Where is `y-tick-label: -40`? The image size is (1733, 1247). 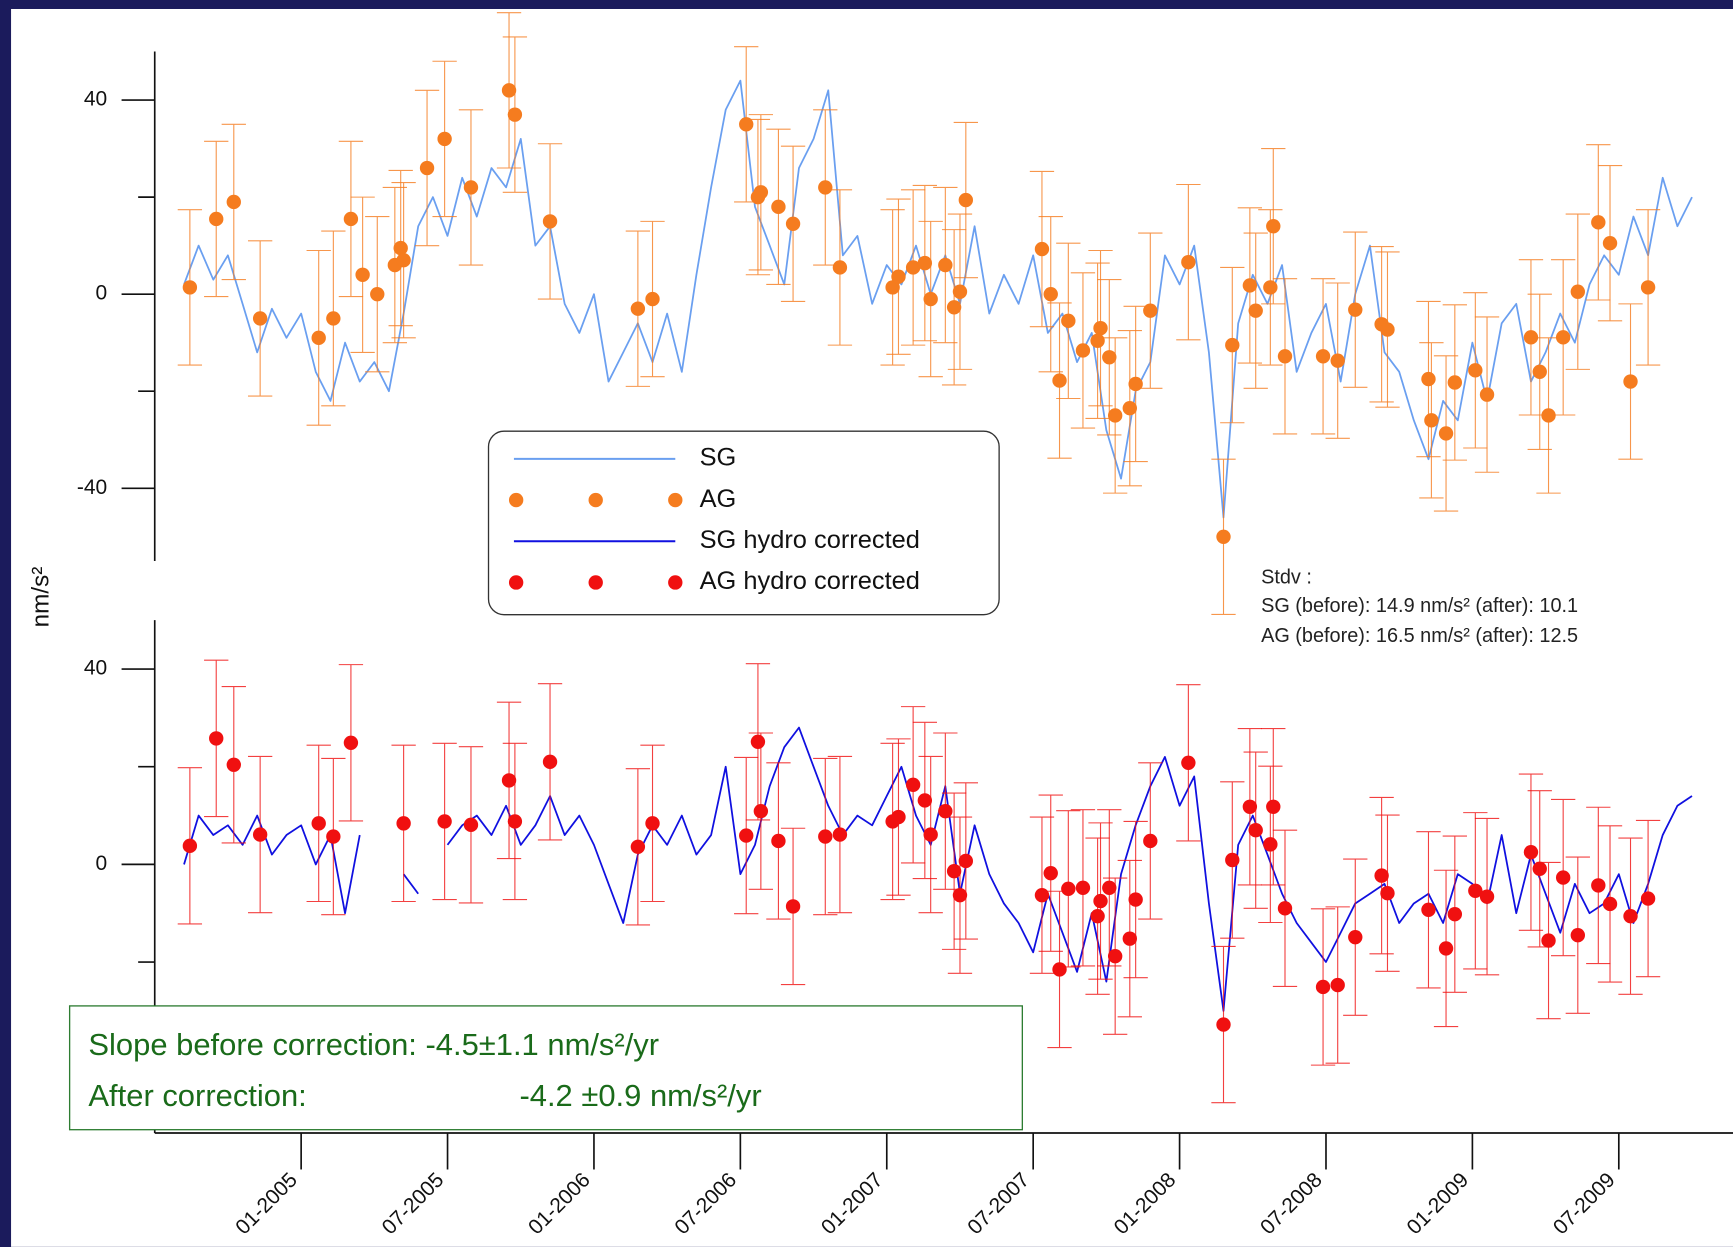 y-tick-label: -40 is located at coordinates (92, 487).